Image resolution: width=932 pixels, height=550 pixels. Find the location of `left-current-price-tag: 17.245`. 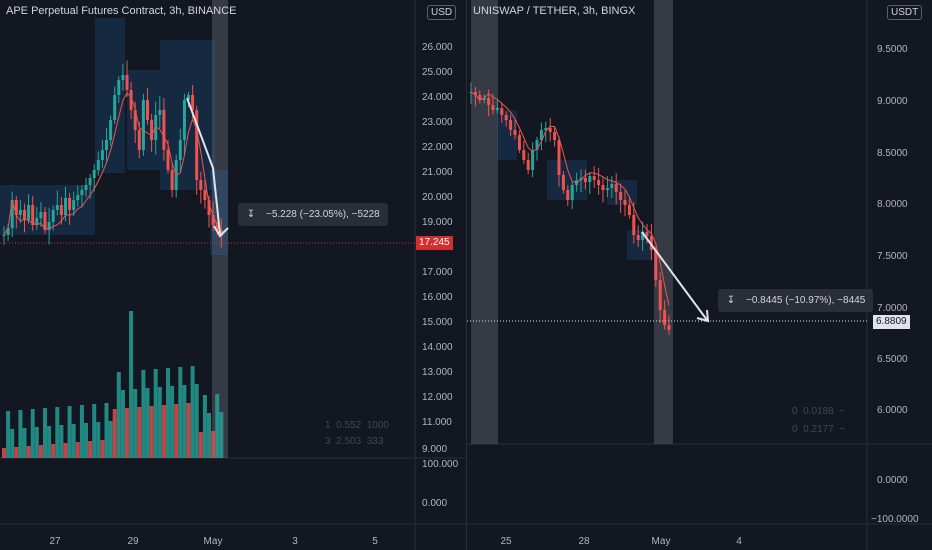

left-current-price-tag: 17.245 is located at coordinates (434, 243).